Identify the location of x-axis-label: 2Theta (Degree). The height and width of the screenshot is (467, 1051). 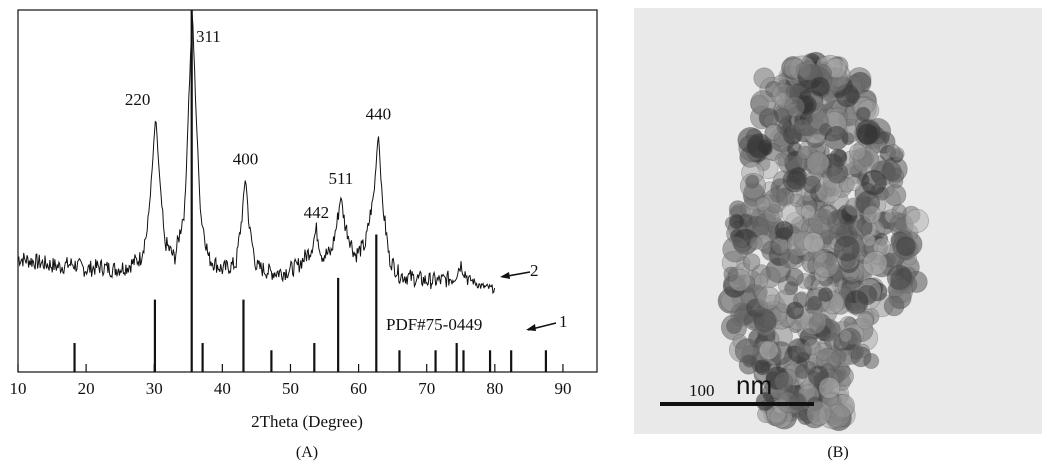
(307, 421).